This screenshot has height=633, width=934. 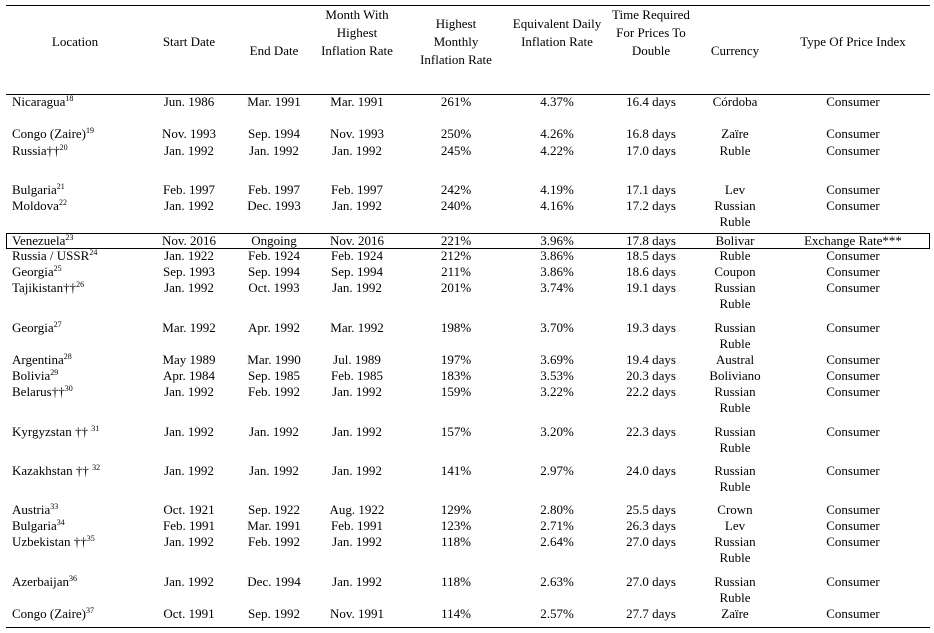 I want to click on start-cell: Oct. 1921, so click(x=189, y=509).